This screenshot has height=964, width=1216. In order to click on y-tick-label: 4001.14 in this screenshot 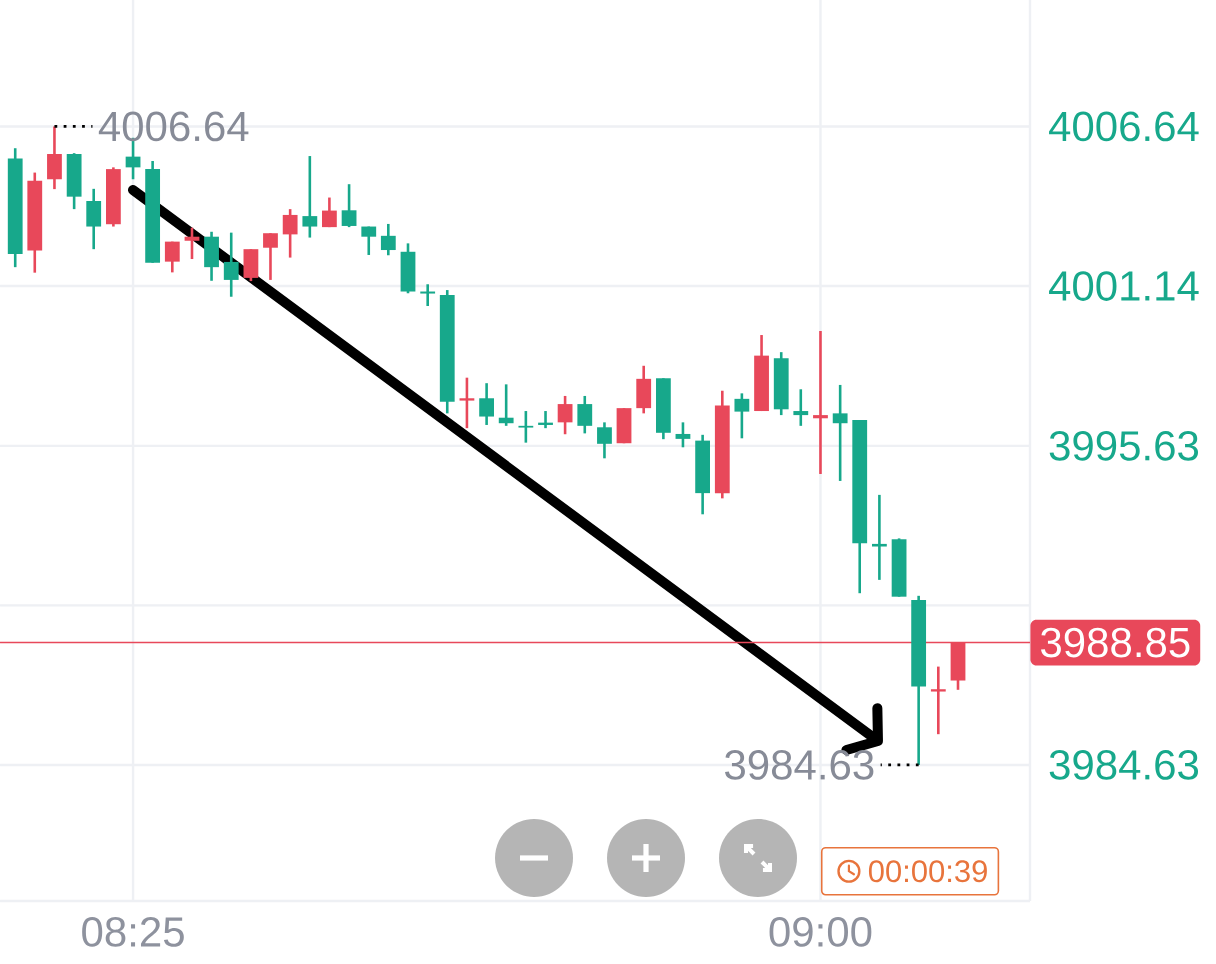, I will do `click(1124, 286)`.